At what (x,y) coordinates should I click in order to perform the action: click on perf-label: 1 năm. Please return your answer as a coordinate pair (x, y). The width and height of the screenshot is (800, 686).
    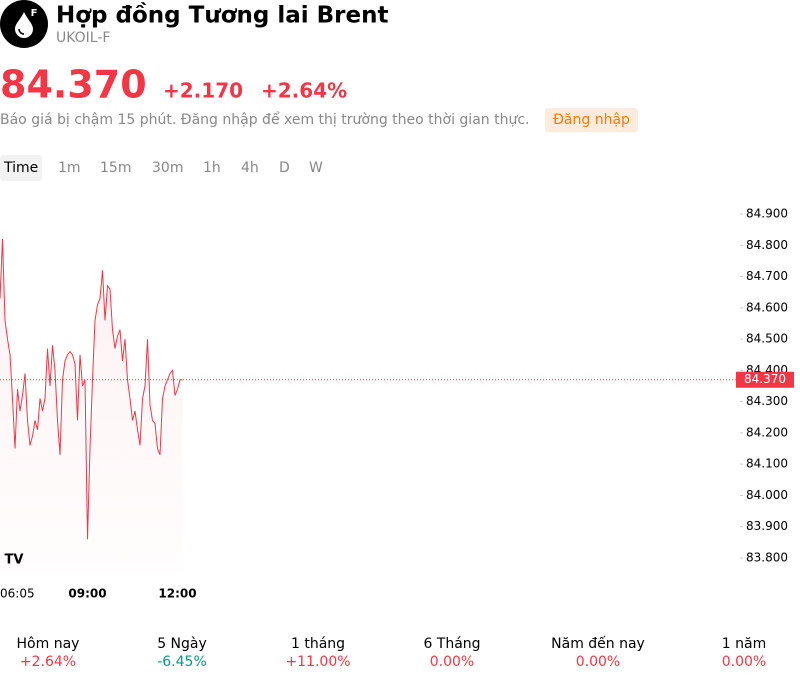
    Looking at the image, I should click on (744, 644).